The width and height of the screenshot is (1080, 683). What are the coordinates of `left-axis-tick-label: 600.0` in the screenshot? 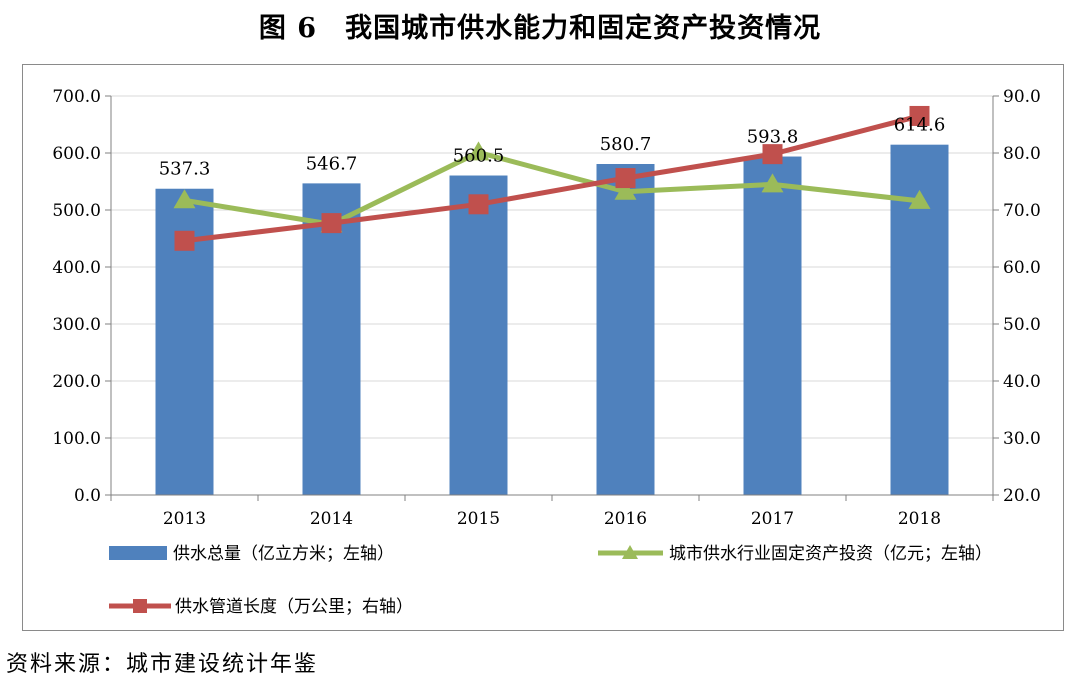 It's located at (76, 154).